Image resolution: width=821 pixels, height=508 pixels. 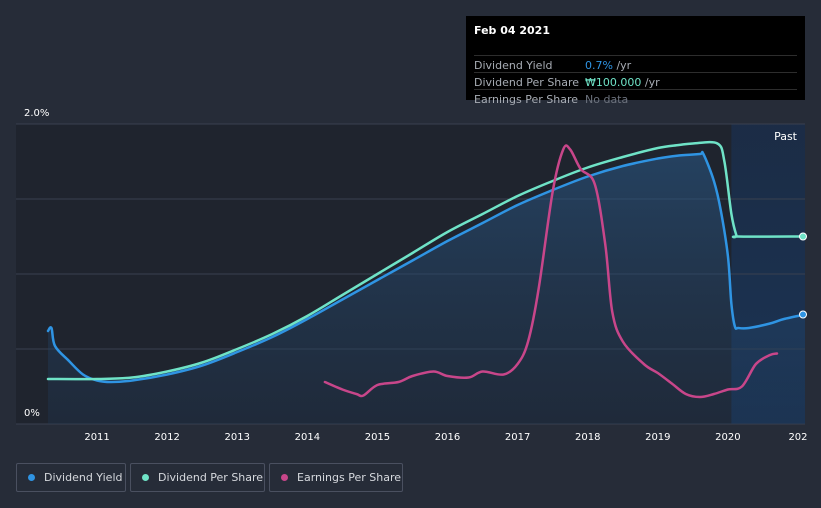 What do you see at coordinates (526, 99) in the screenshot?
I see `tooltip-label: Earnings Per Share` at bounding box center [526, 99].